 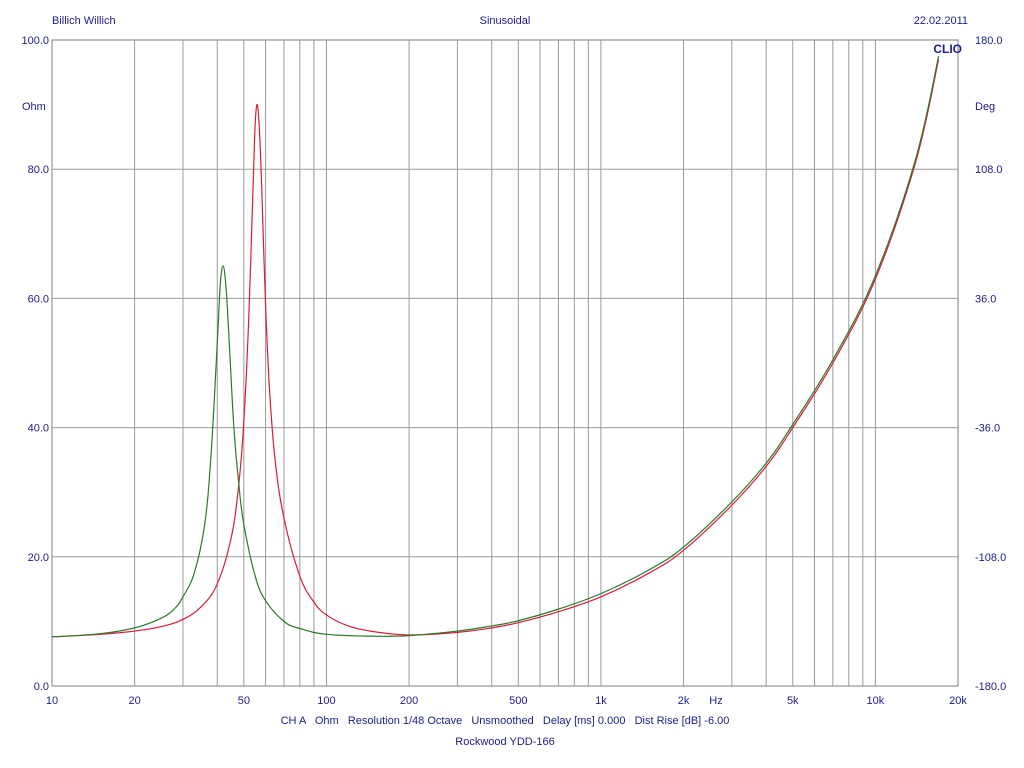 I want to click on y-tick-label-left: 100.0, so click(x=35, y=41).